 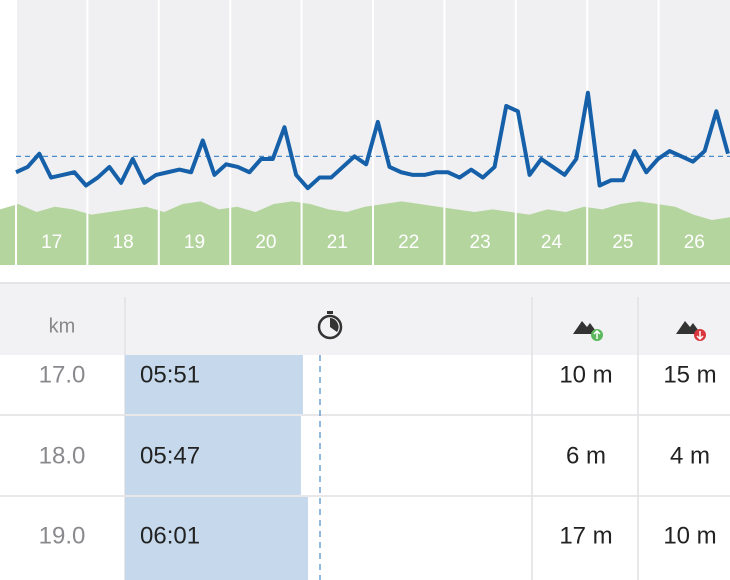 What do you see at coordinates (585, 535) in the screenshot?
I see `ascent-cell: 17 m` at bounding box center [585, 535].